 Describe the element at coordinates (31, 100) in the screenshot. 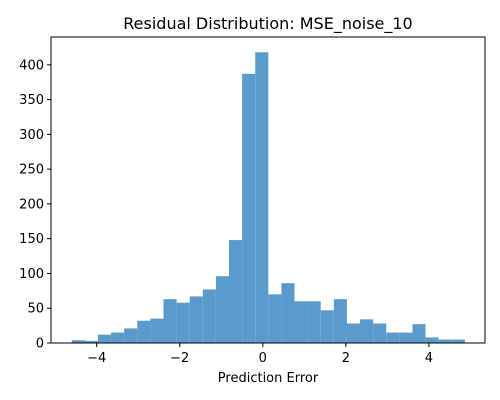

I see `y-tick-label: 350` at that location.